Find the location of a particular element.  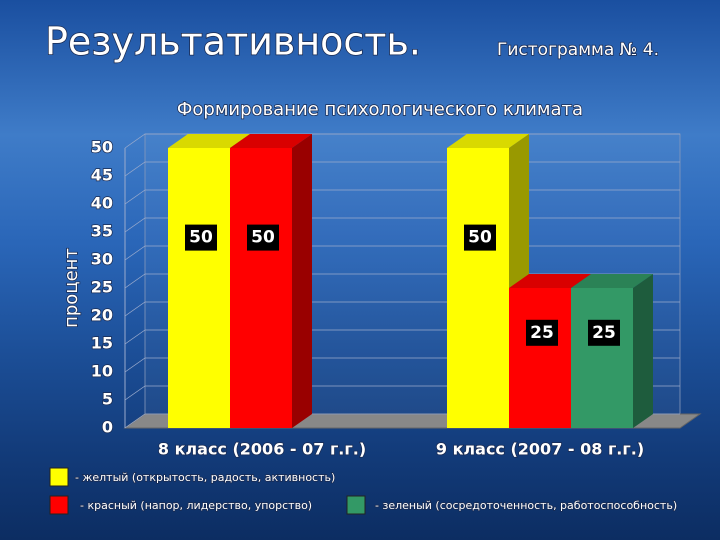

y-tick-label: 5 is located at coordinates (107, 399).